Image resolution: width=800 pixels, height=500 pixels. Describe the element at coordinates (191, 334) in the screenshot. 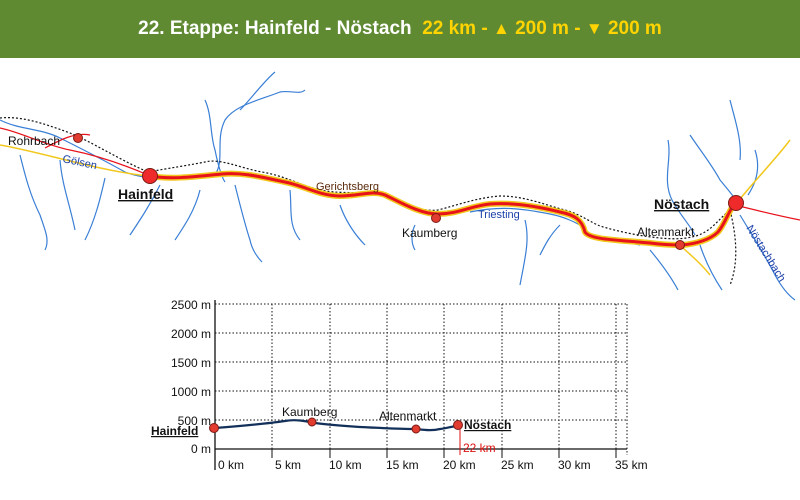

I see `y-tick-label: 2000 m` at that location.